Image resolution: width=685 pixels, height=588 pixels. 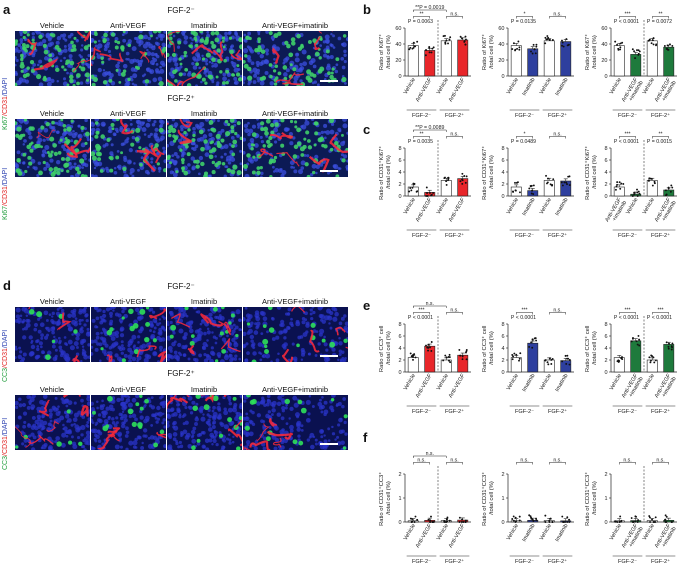 I want to click on d-top-col-3: Imatinib, so click(x=204, y=301).